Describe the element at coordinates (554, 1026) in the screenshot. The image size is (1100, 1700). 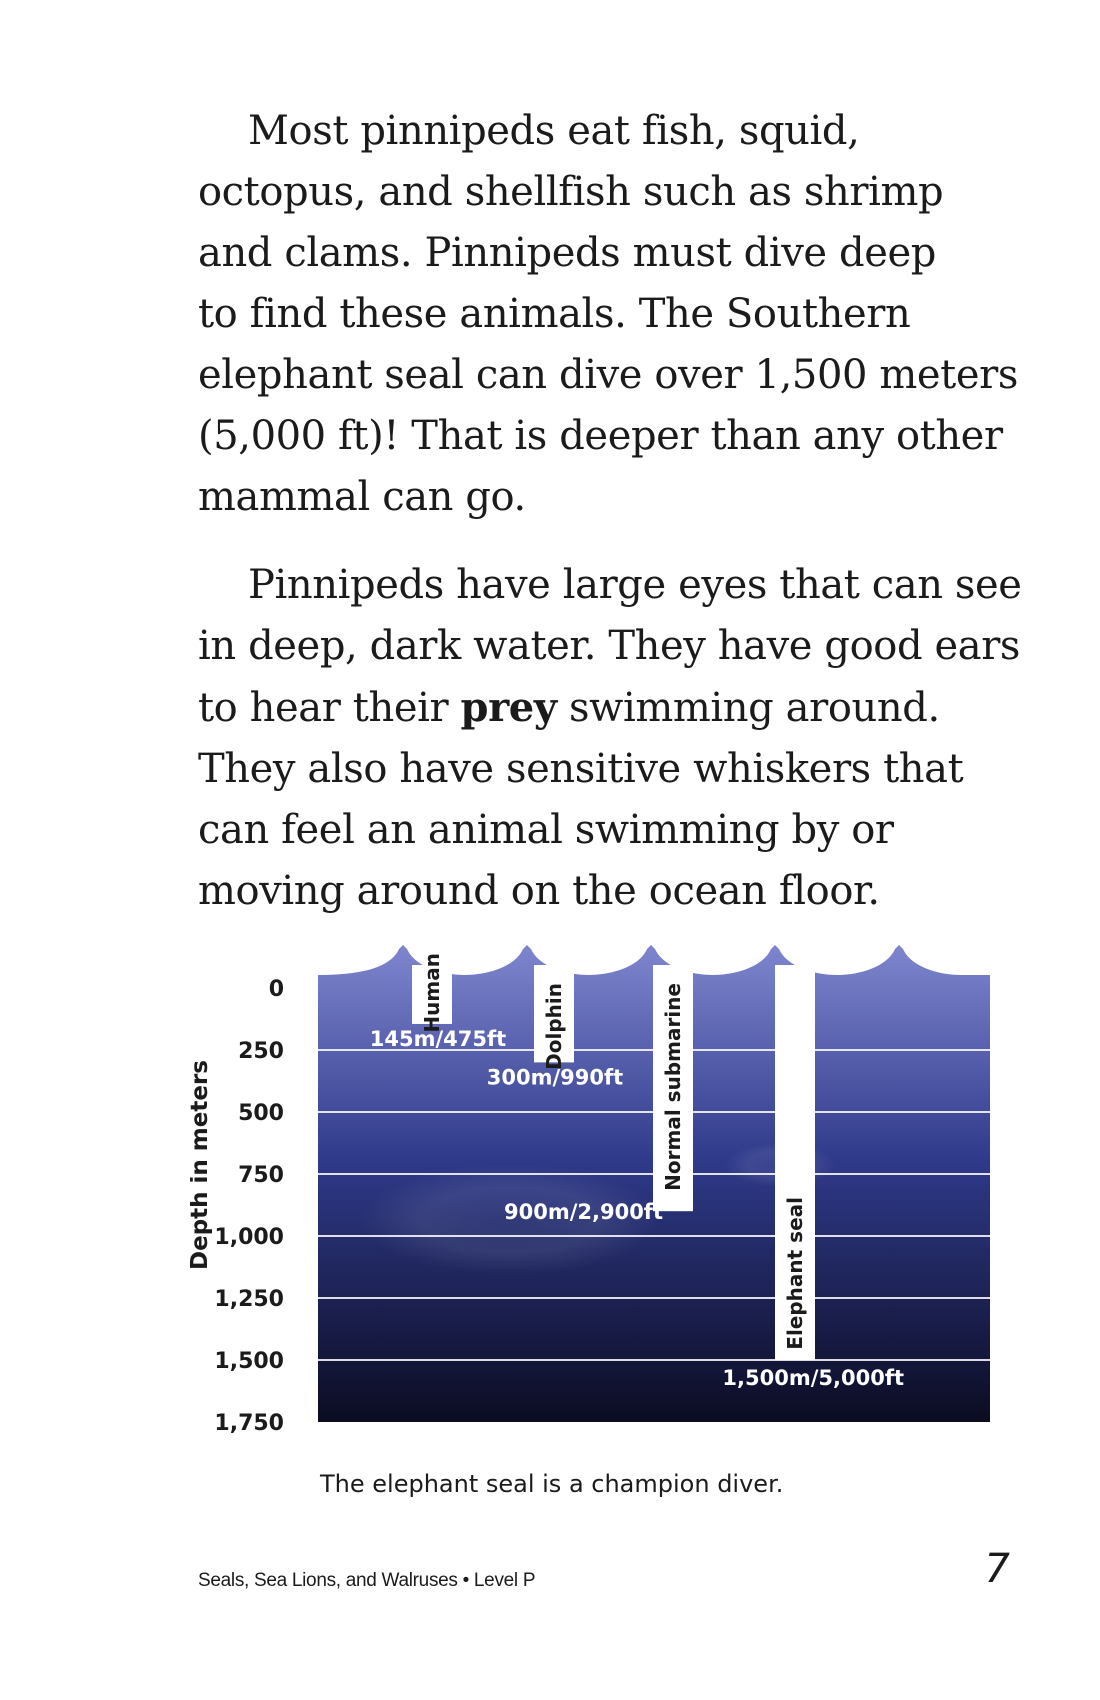
I see `bar-category-label: Dolphin` at that location.